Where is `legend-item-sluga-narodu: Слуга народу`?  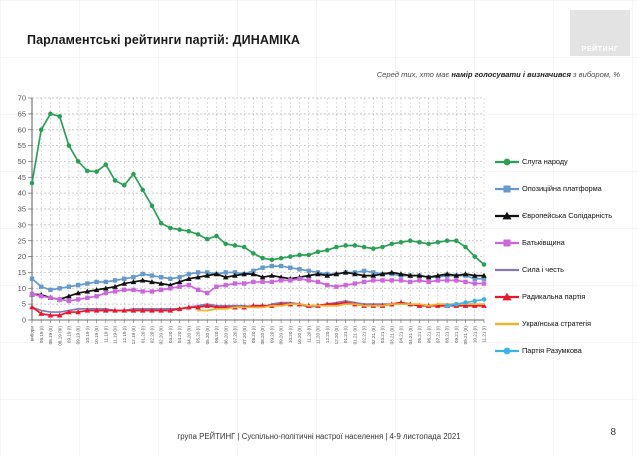 legend-item-sluga-narodu: Слуга народу is located at coordinates (566, 161).